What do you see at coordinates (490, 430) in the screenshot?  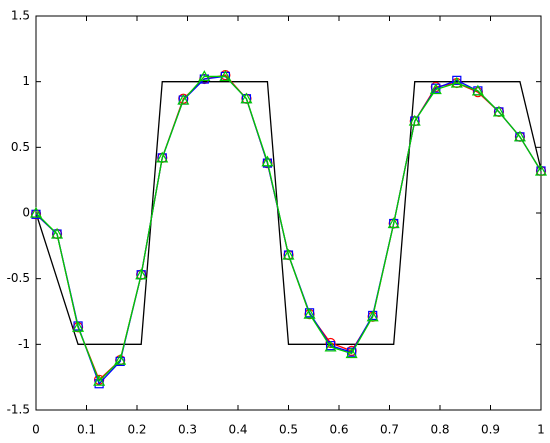 I see `x-tick-label: 0.9` at bounding box center [490, 430].